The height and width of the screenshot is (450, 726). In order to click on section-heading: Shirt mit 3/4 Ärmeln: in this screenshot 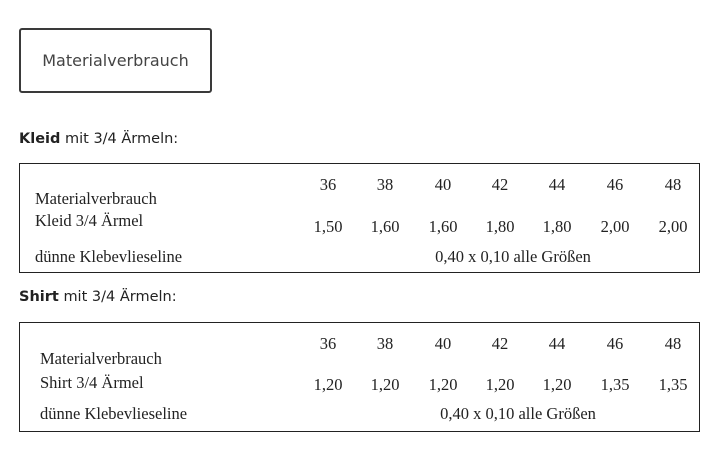, I will do `click(98, 297)`.